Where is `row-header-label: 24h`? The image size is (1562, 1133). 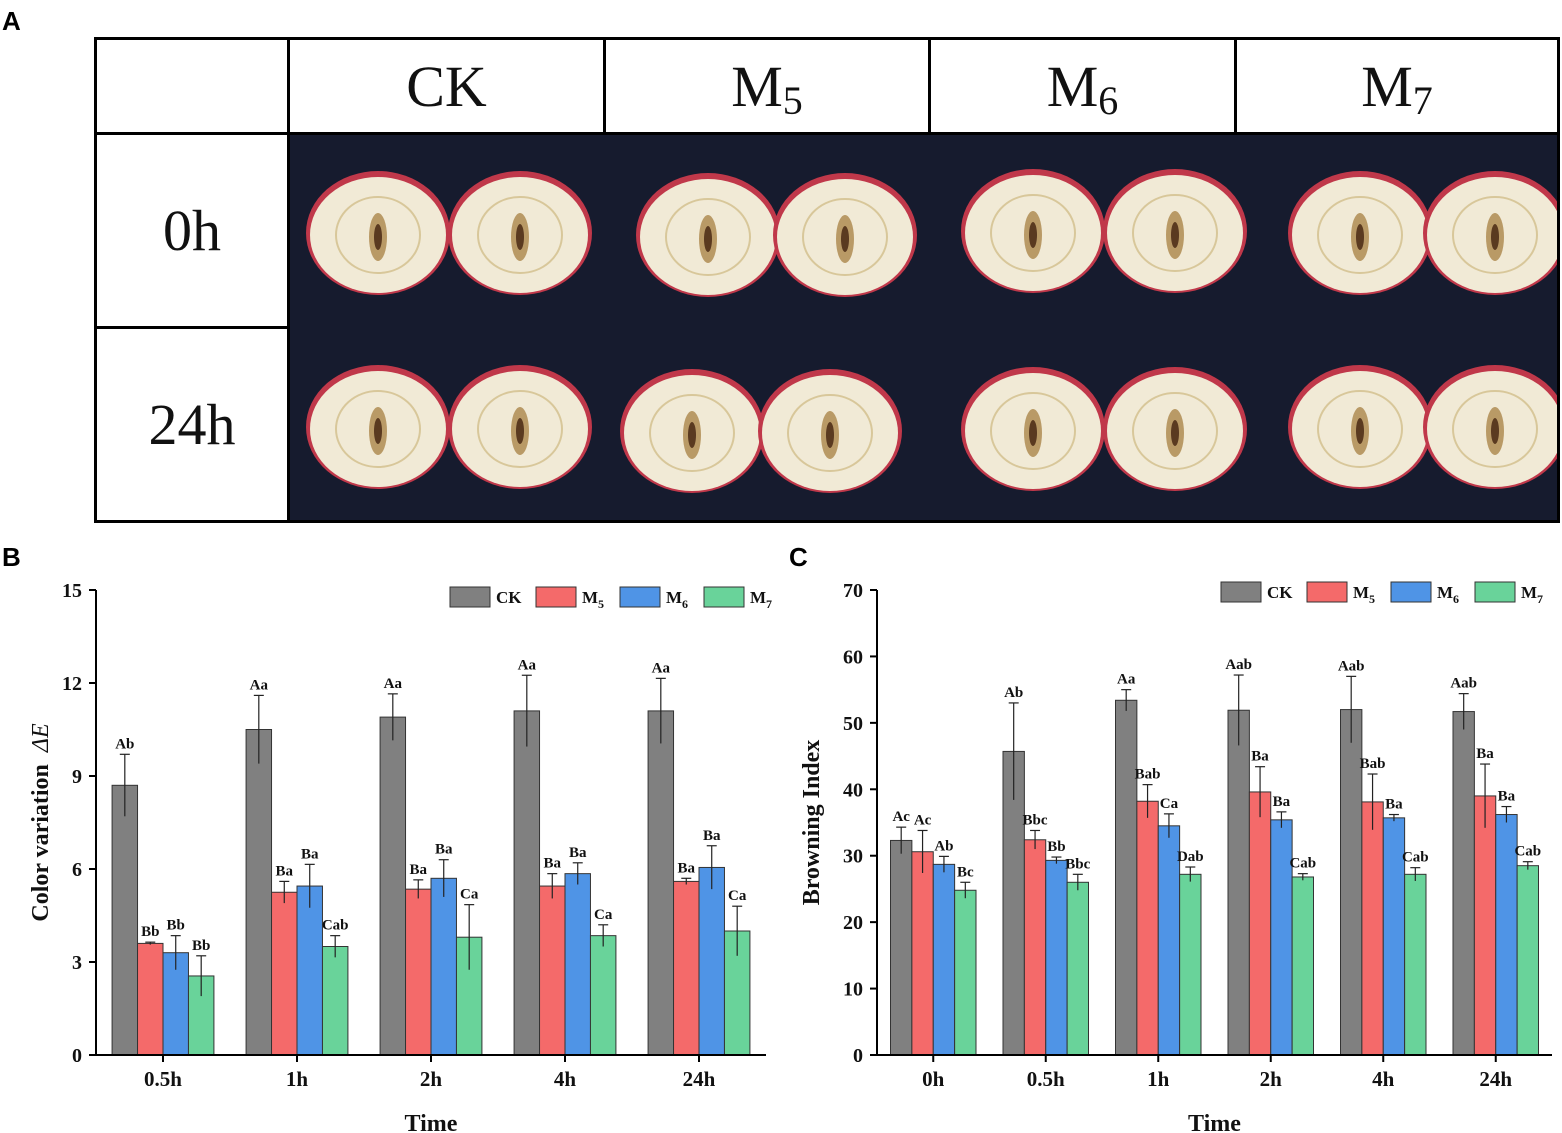 row-header-label: 24h is located at coordinates (192, 424).